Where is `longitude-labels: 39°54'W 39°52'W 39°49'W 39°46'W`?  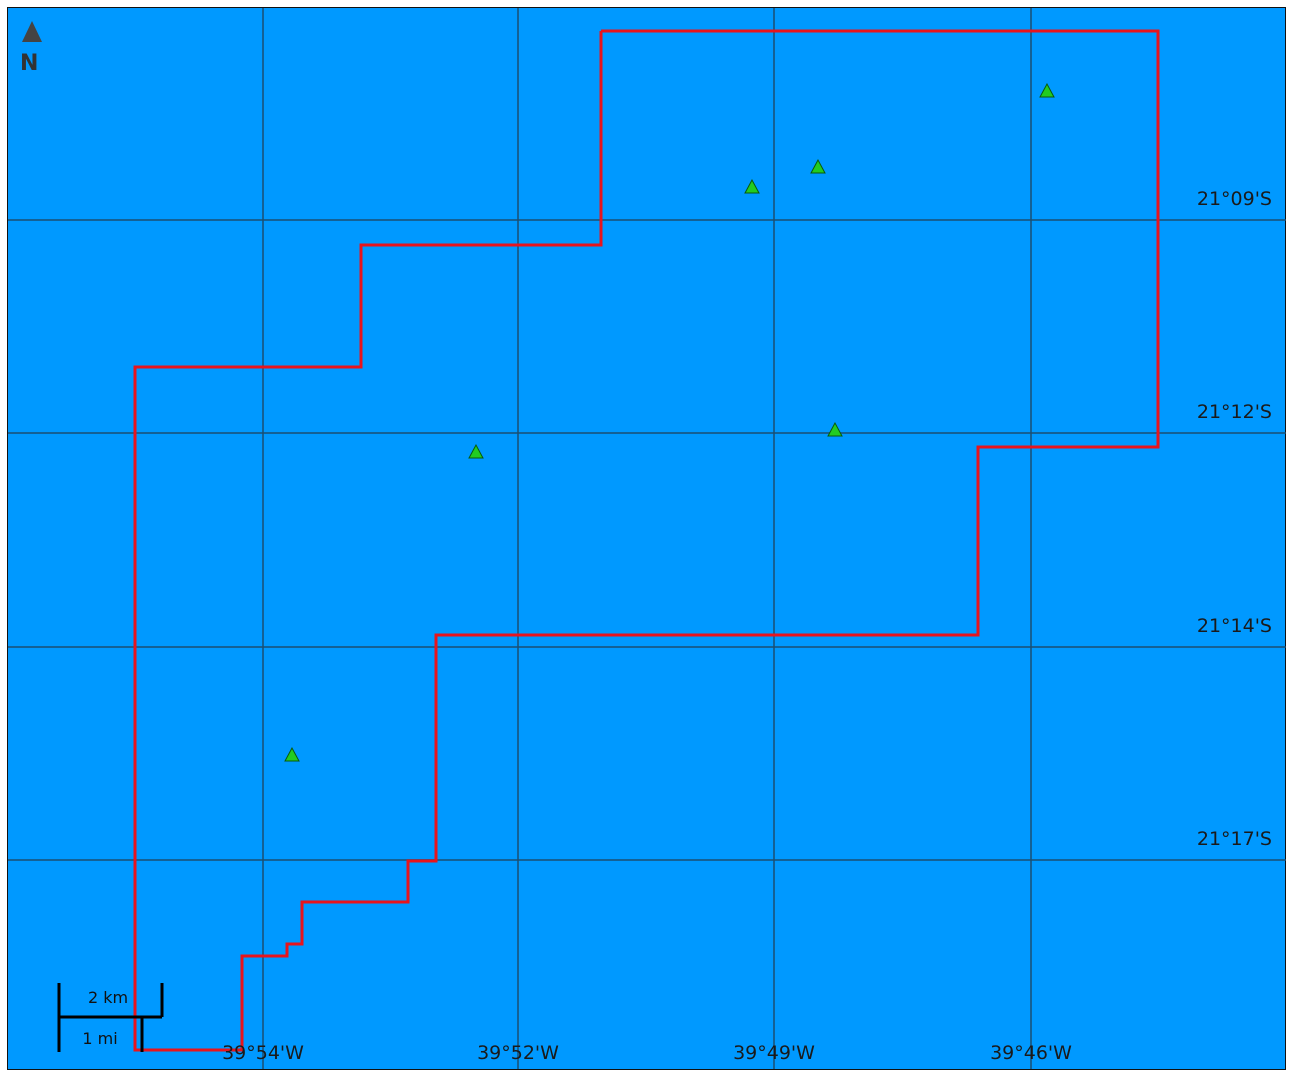
longitude-labels: 39°54'W 39°52'W 39°49'W 39°46'W is located at coordinates (647, 1053).